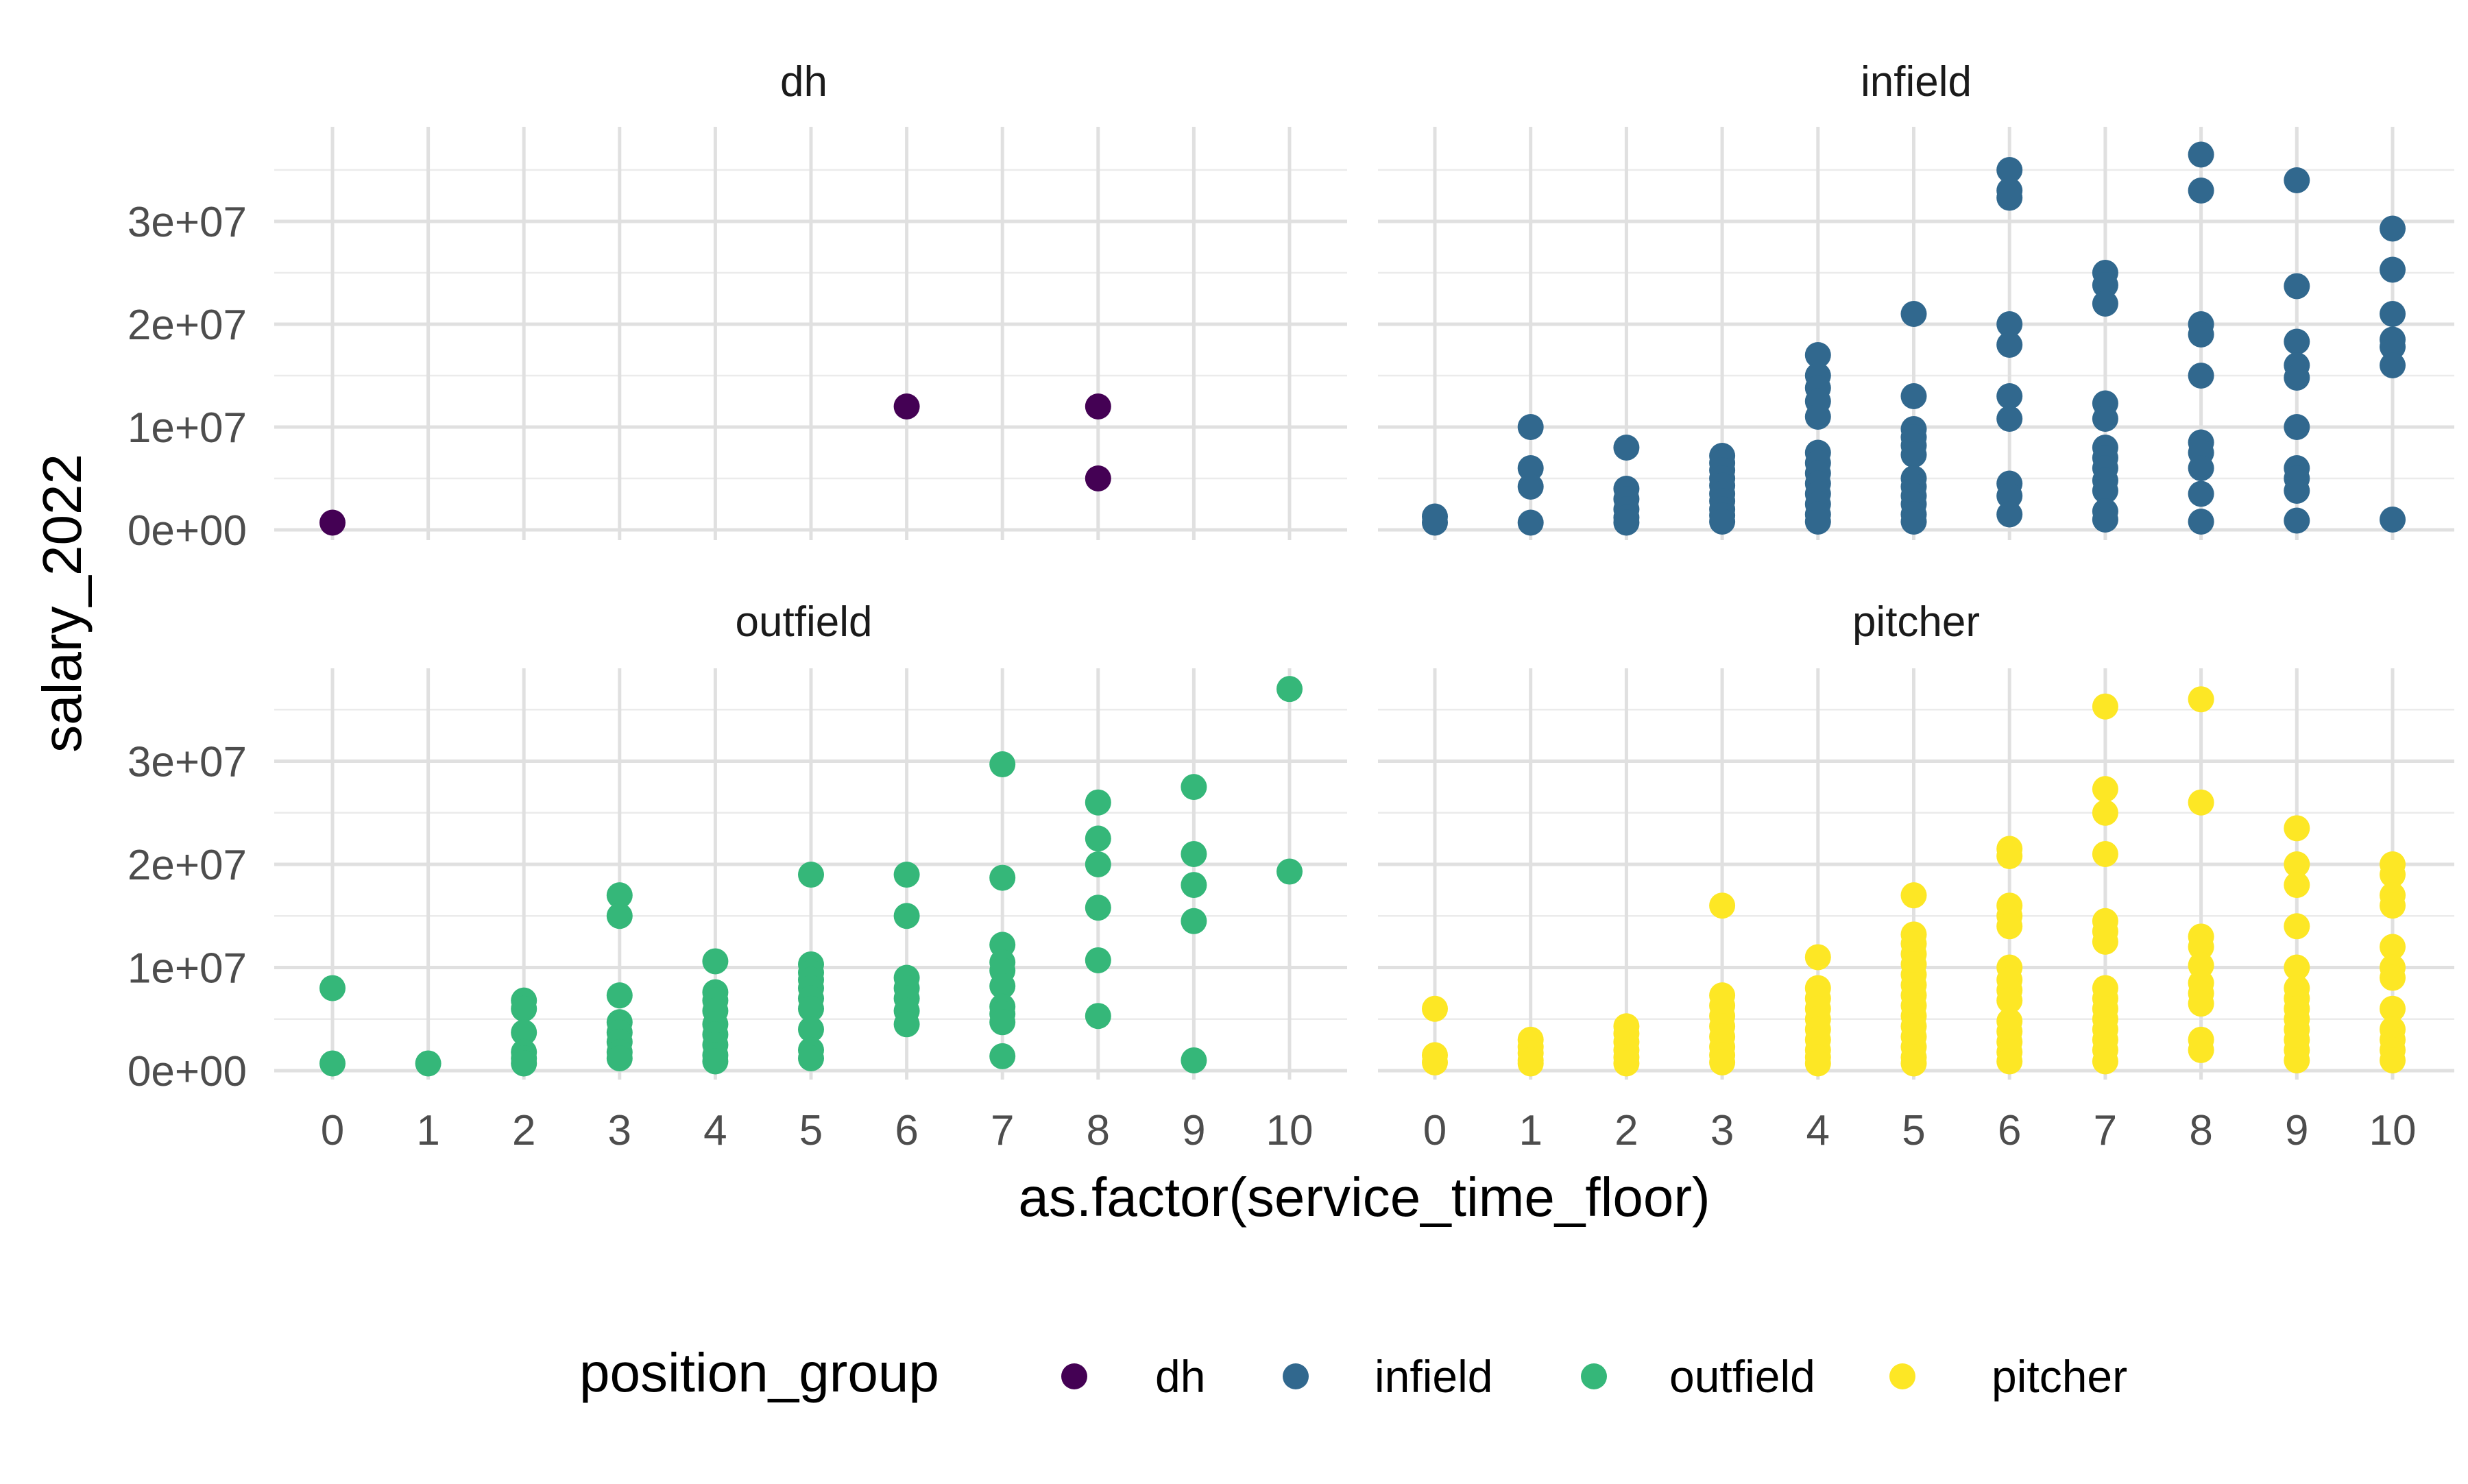  Describe the element at coordinates (1193, 1130) in the screenshot. I see `x-tick-label: 9` at that location.